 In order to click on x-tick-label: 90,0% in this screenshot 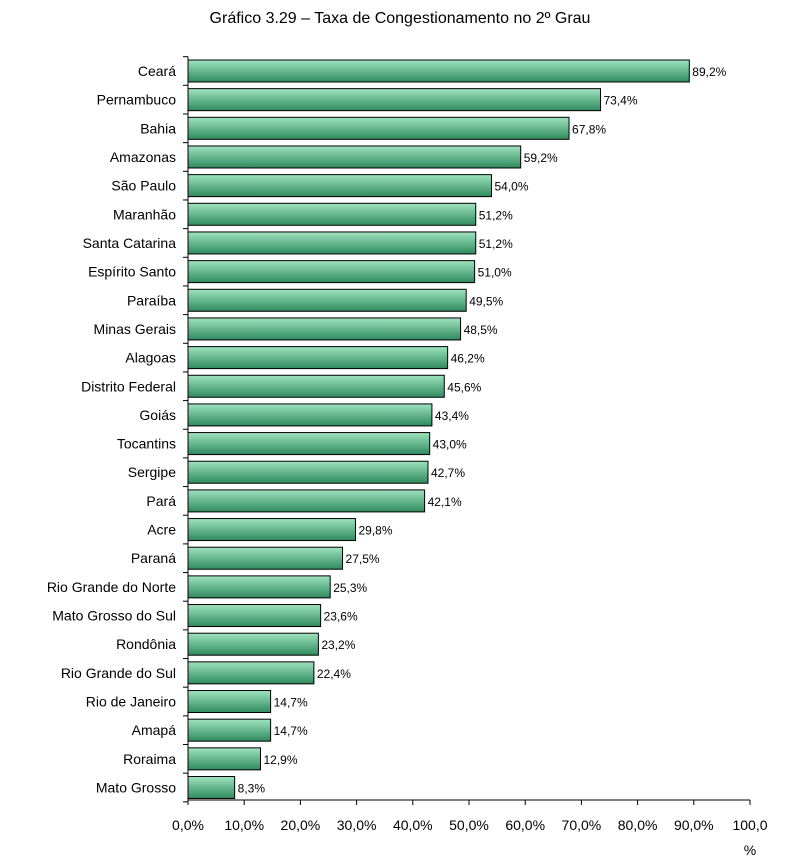, I will do `click(694, 825)`.